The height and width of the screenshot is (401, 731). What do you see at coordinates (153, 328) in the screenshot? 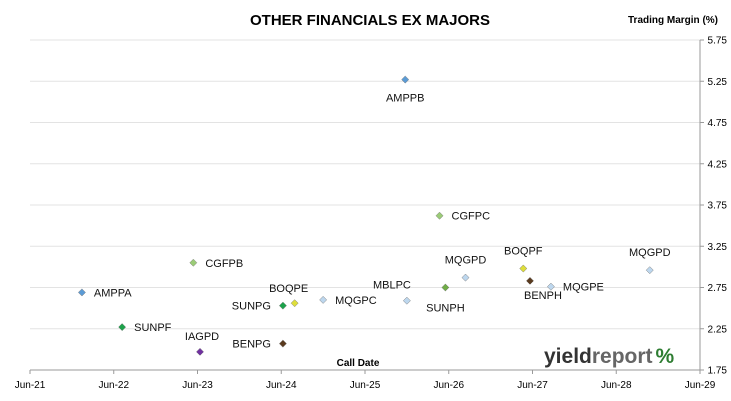
I see `data-label: SUNPF` at bounding box center [153, 328].